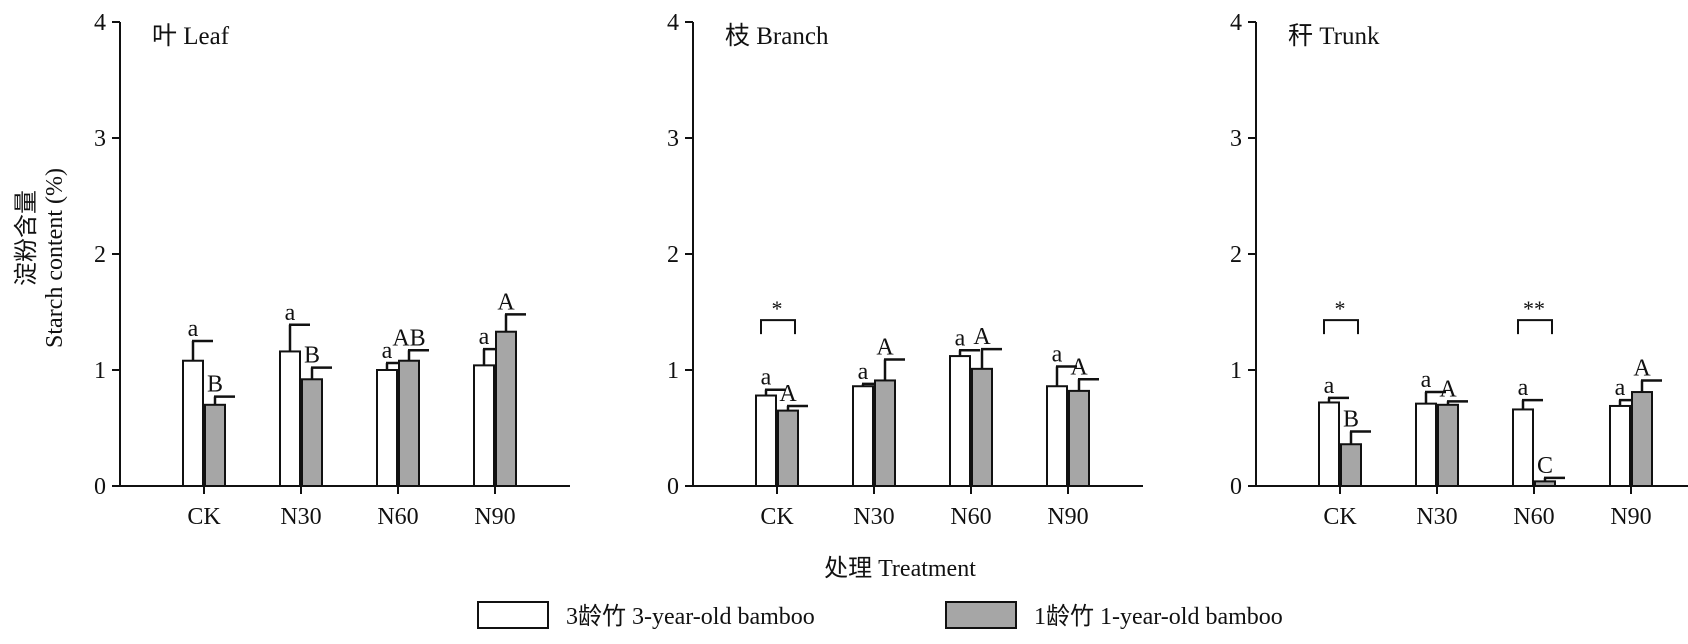  What do you see at coordinates (408, 338) in the screenshot?
I see `significance-letter: AB` at bounding box center [408, 338].